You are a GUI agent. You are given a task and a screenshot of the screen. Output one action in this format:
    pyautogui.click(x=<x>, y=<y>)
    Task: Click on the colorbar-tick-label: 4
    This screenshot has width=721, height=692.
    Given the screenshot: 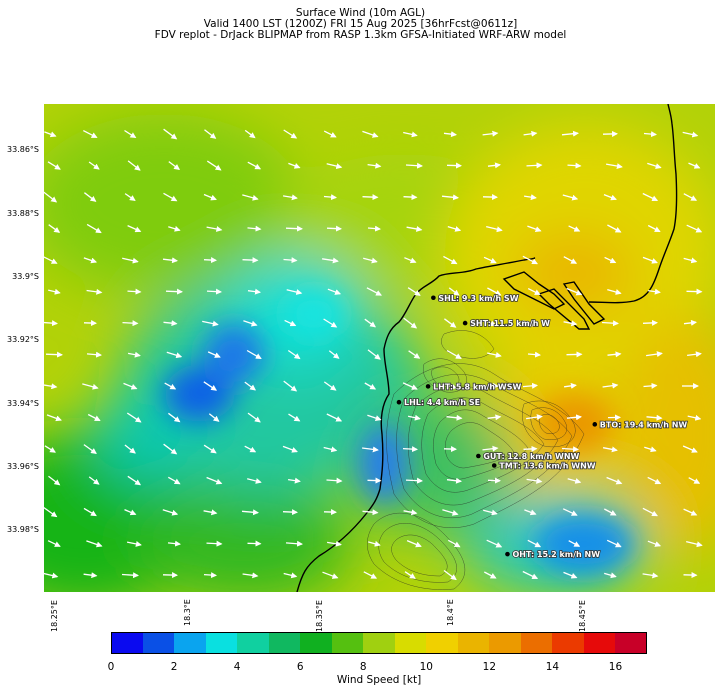 What is the action you would take?
    pyautogui.click(x=237, y=667)
    